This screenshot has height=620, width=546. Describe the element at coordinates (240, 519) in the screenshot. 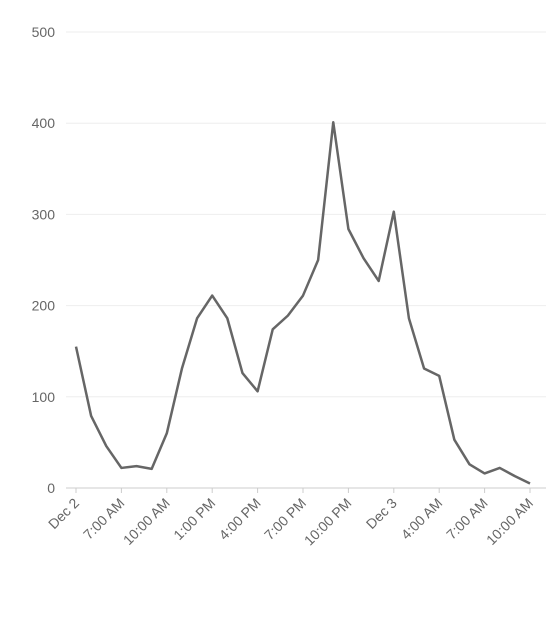

I see `x-tick-label: 4:00 PM` at that location.